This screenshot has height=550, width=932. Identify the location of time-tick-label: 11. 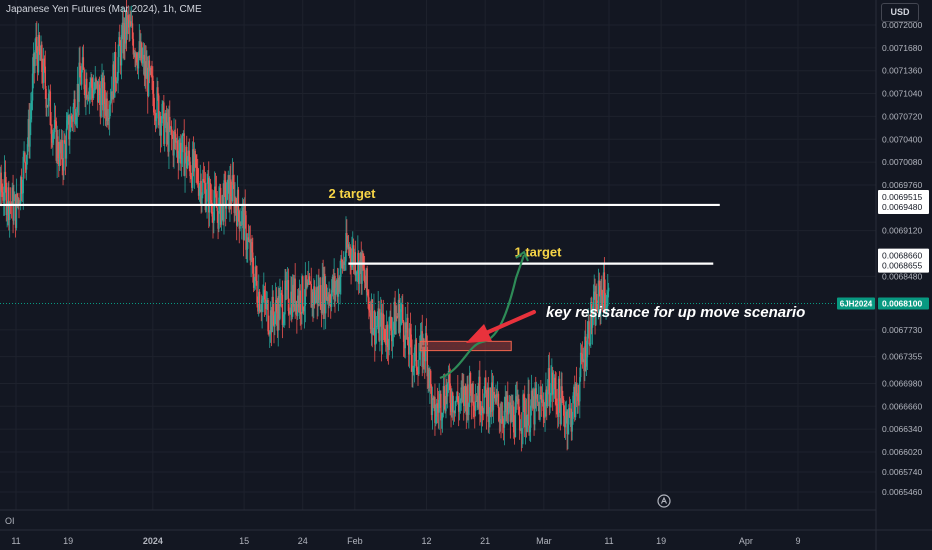
(15, 541).